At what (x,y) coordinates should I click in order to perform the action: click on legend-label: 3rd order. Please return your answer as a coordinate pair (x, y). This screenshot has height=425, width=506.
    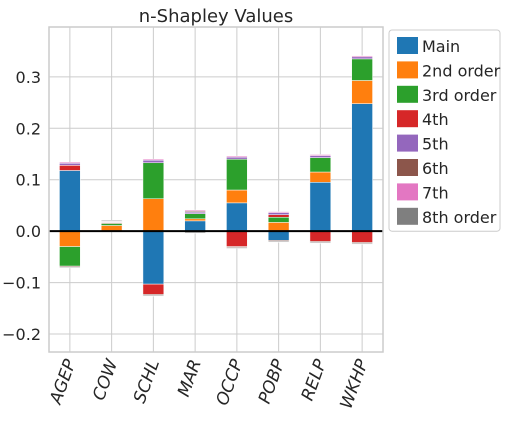
    Looking at the image, I should click on (459, 95).